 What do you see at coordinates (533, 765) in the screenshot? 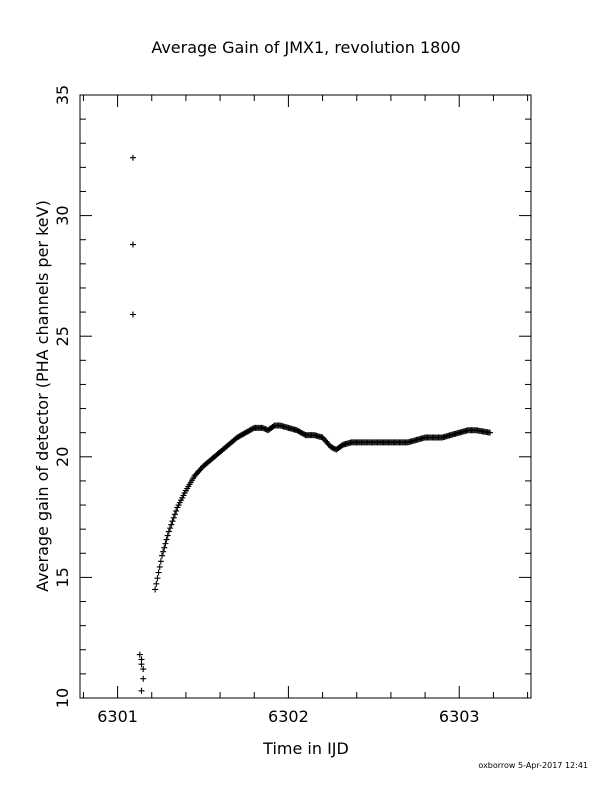
I see `footer-stamp: oxborrow 5-Apr-2017 12:41` at bounding box center [533, 765].